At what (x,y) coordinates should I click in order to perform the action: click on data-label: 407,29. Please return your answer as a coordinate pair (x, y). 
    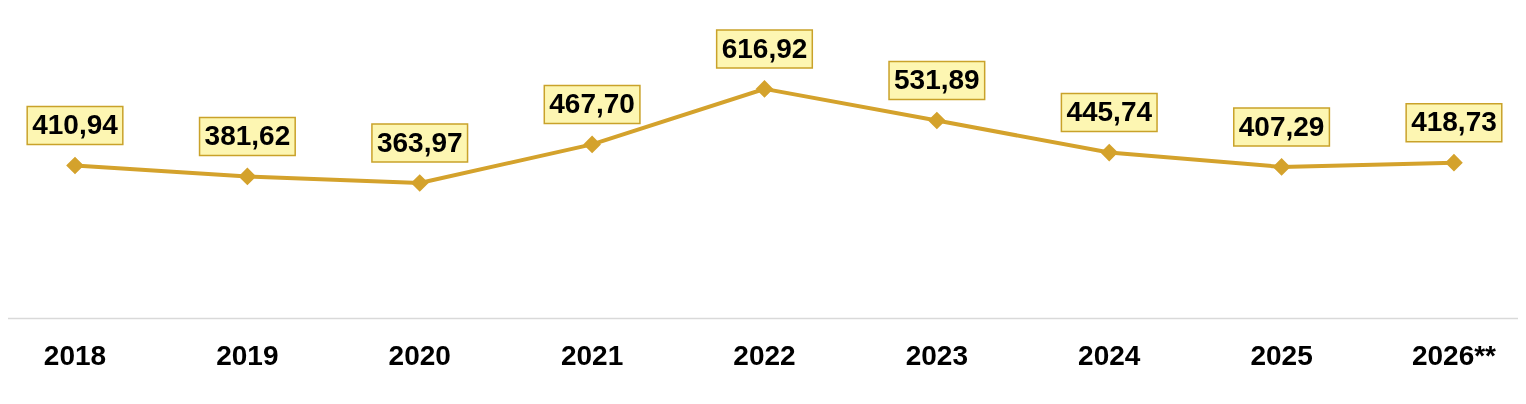
    Looking at the image, I should click on (1281, 126).